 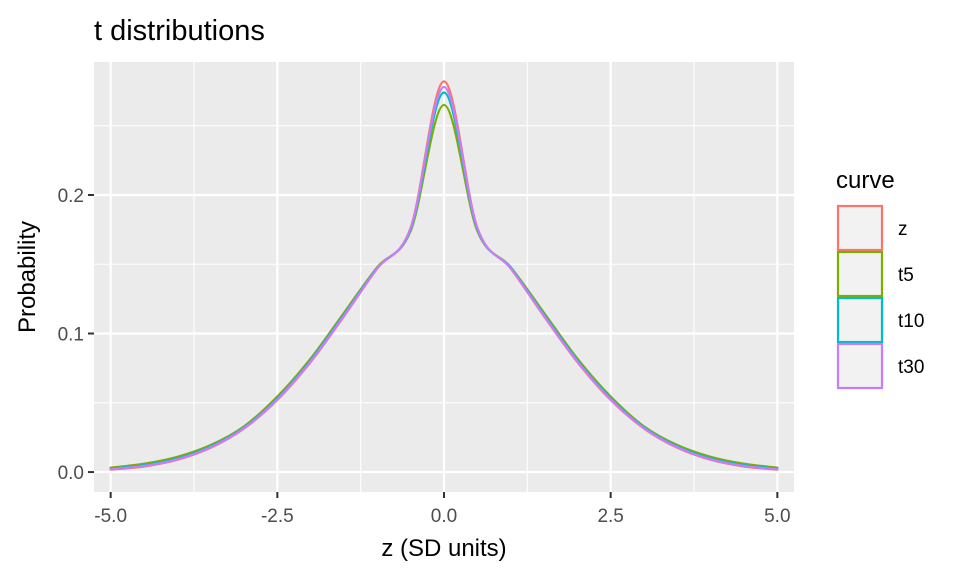 What do you see at coordinates (860, 228) in the screenshot?
I see `legend-key-z` at bounding box center [860, 228].